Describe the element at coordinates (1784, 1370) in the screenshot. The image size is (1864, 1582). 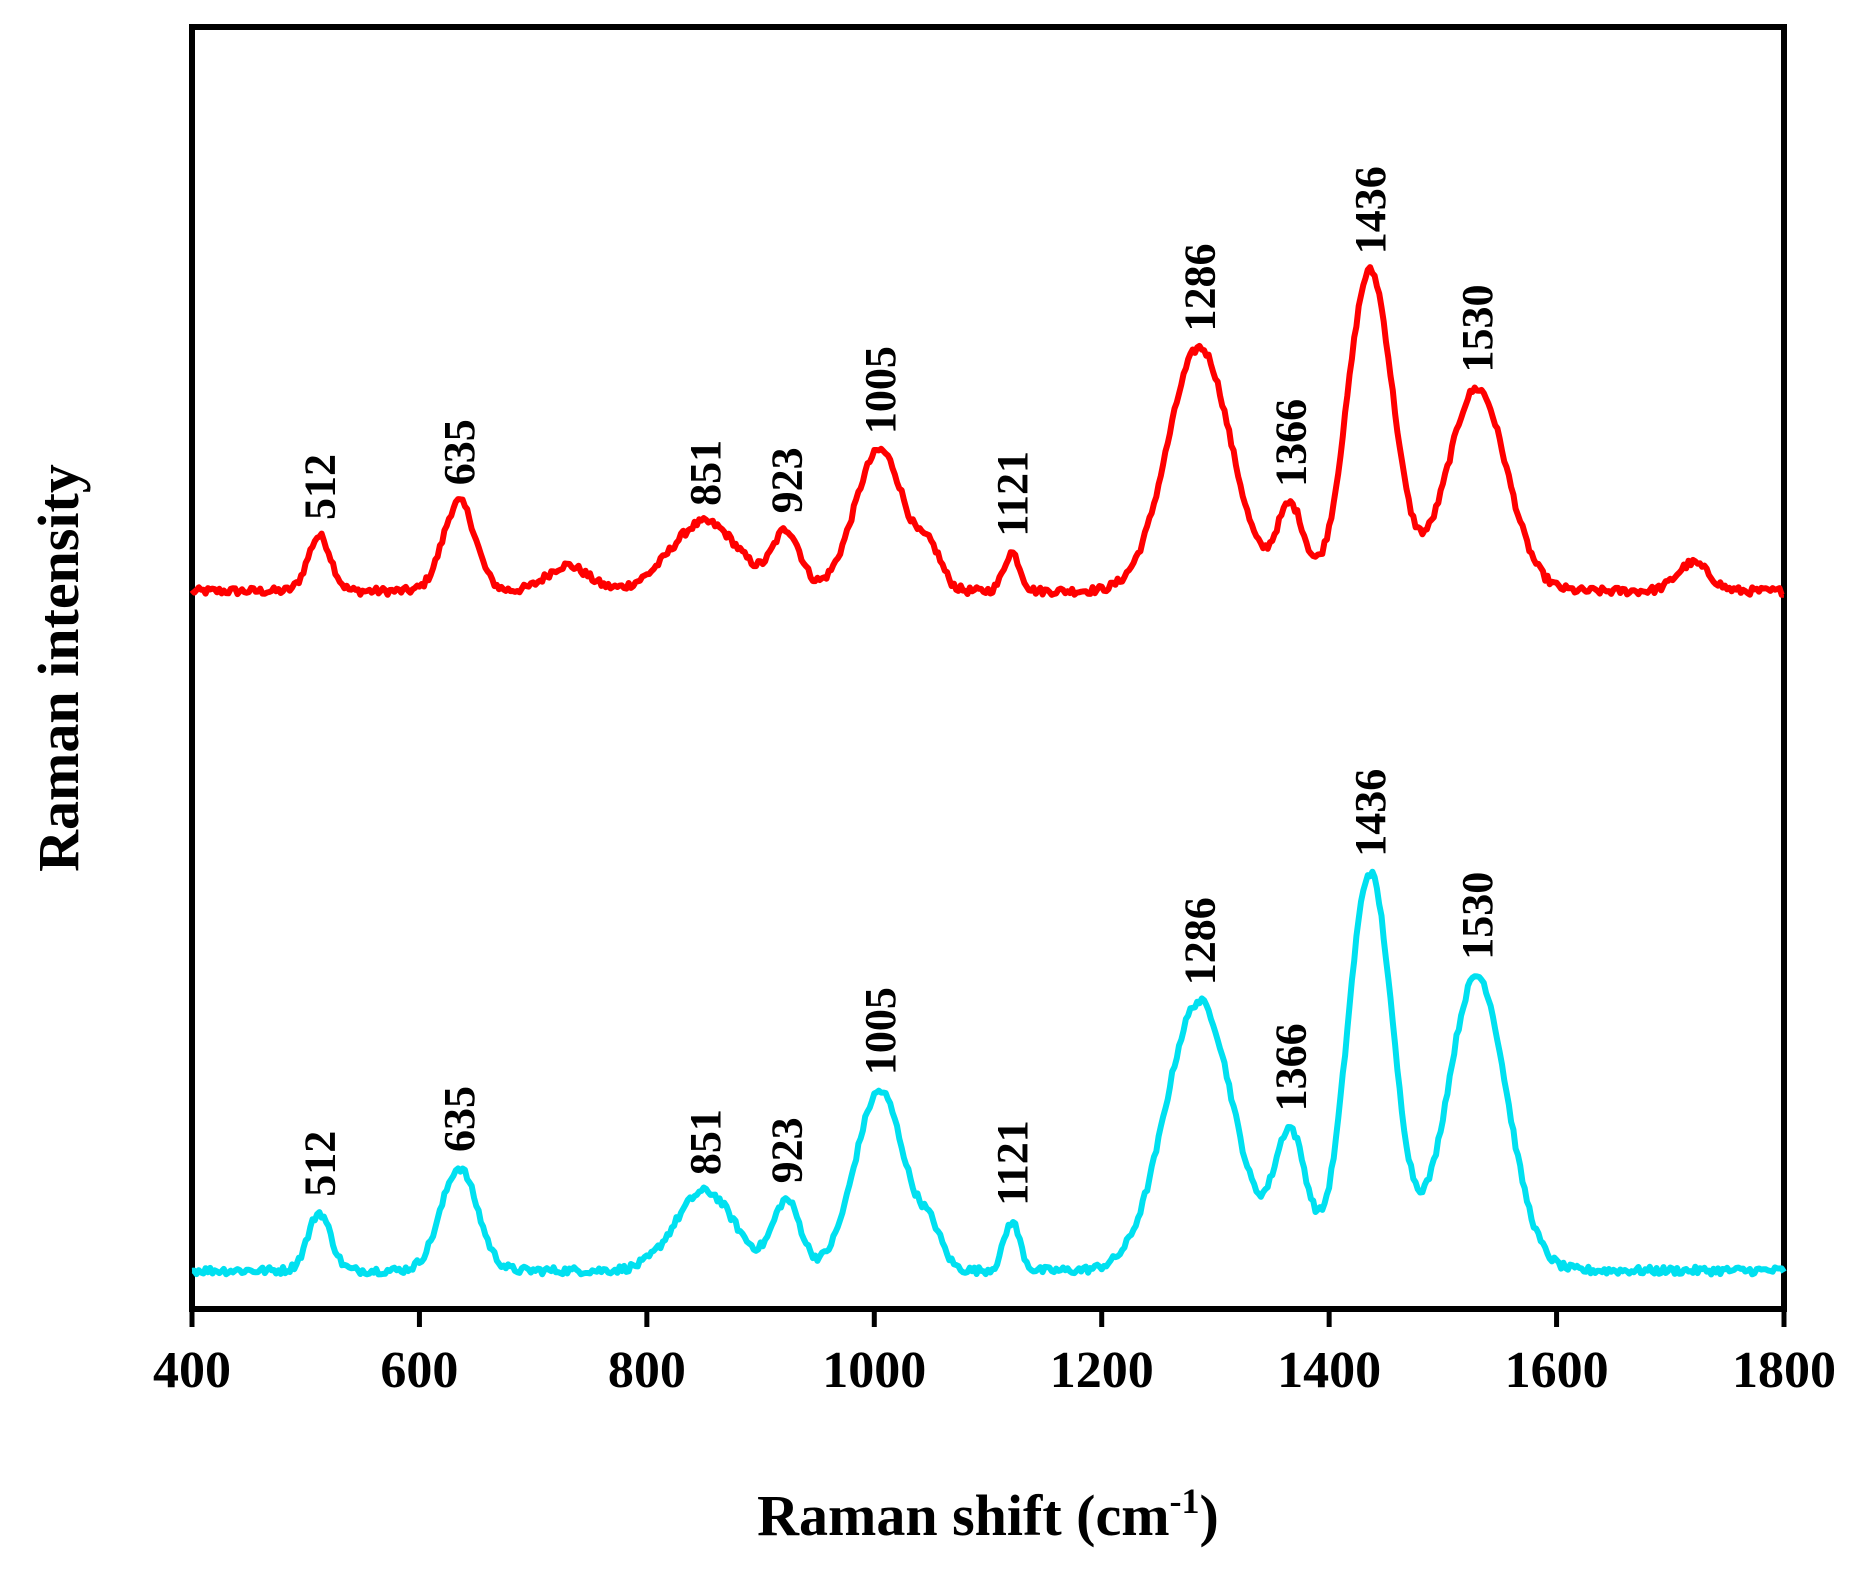
I see `x-tick-label: 1800` at that location.